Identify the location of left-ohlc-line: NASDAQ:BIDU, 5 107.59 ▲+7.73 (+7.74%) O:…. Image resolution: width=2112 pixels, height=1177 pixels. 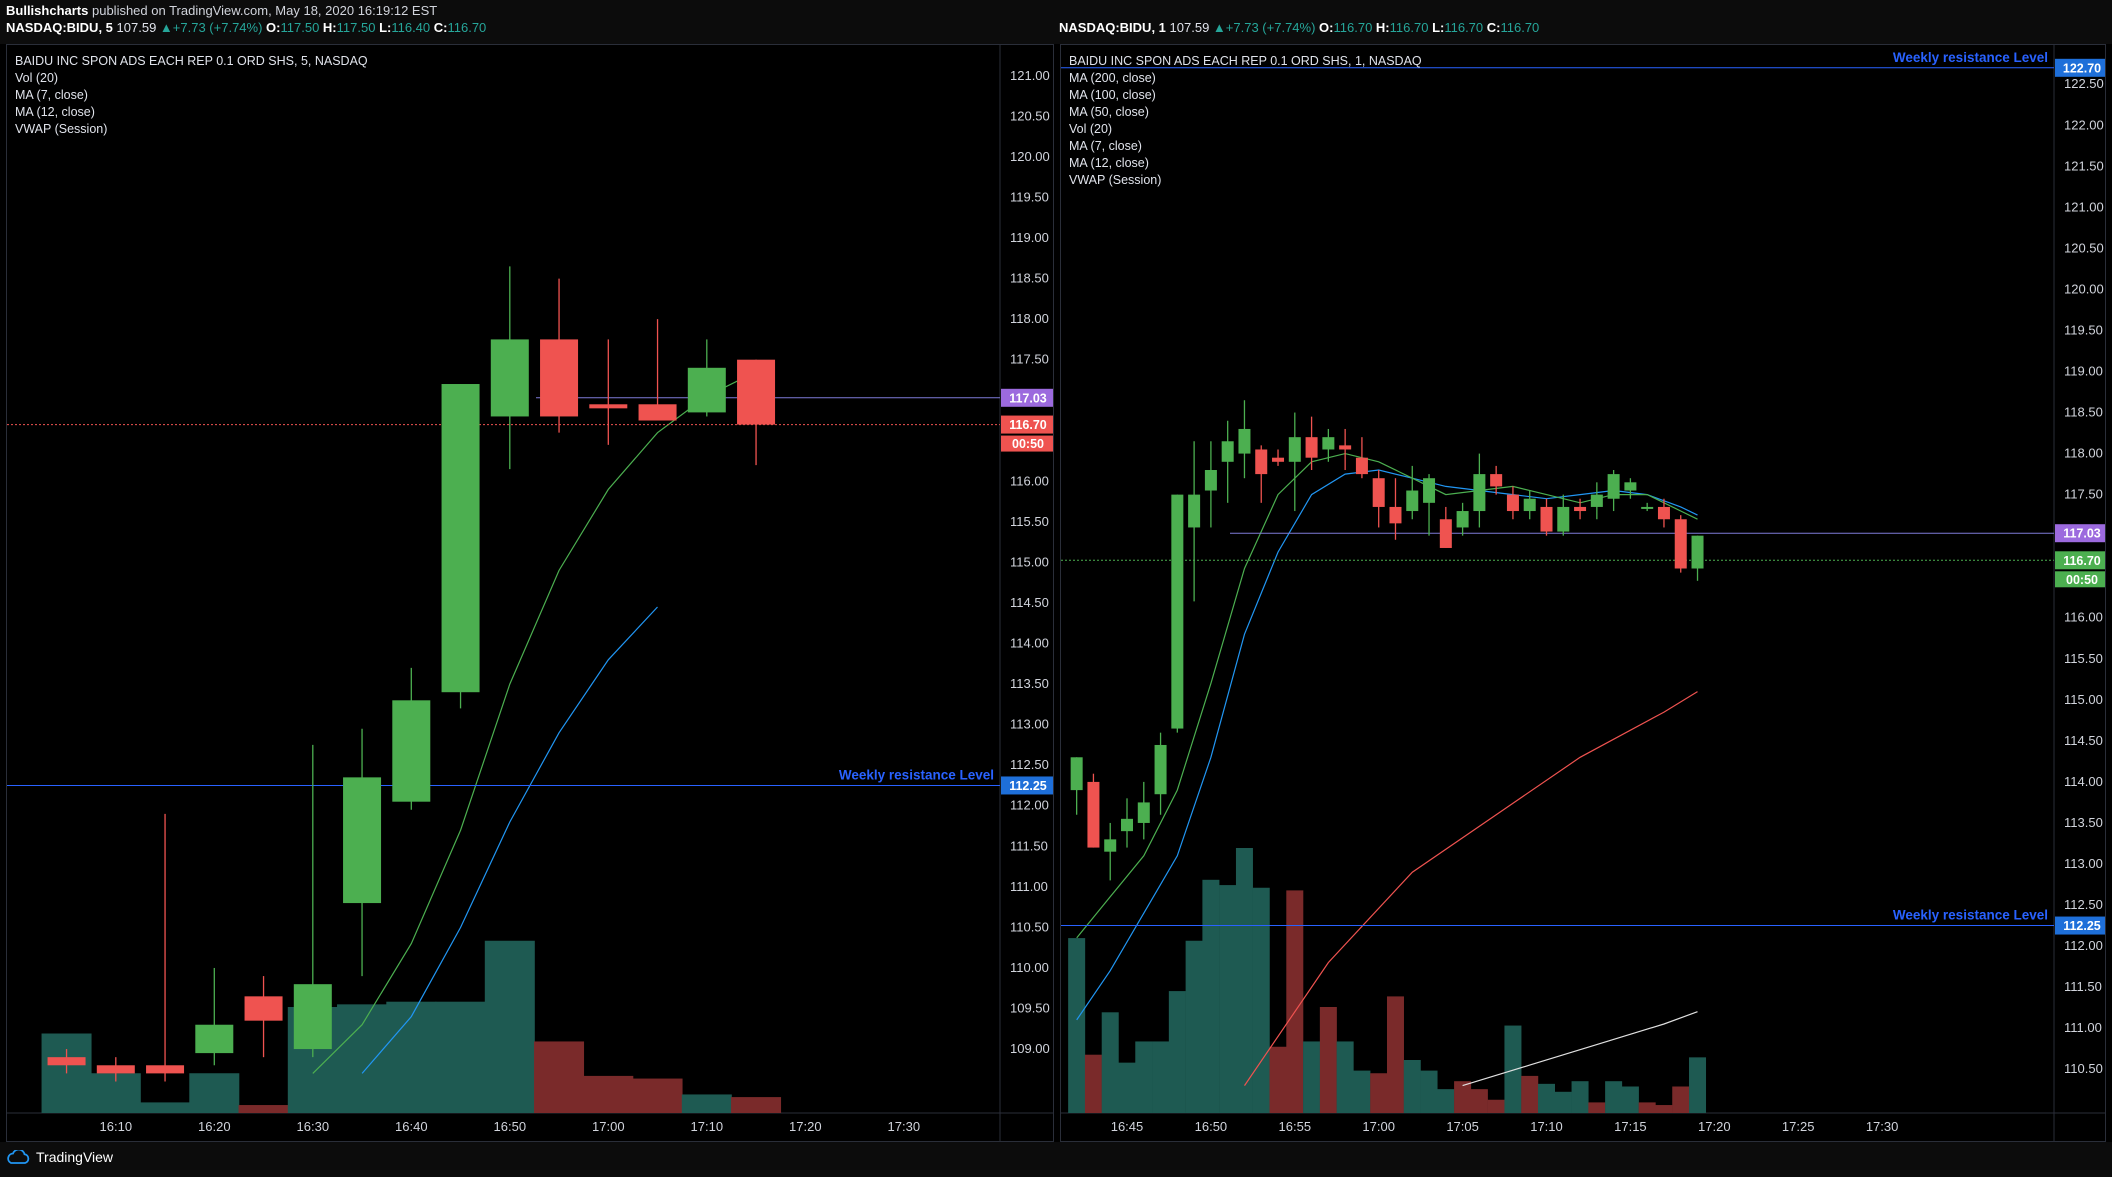
(246, 28).